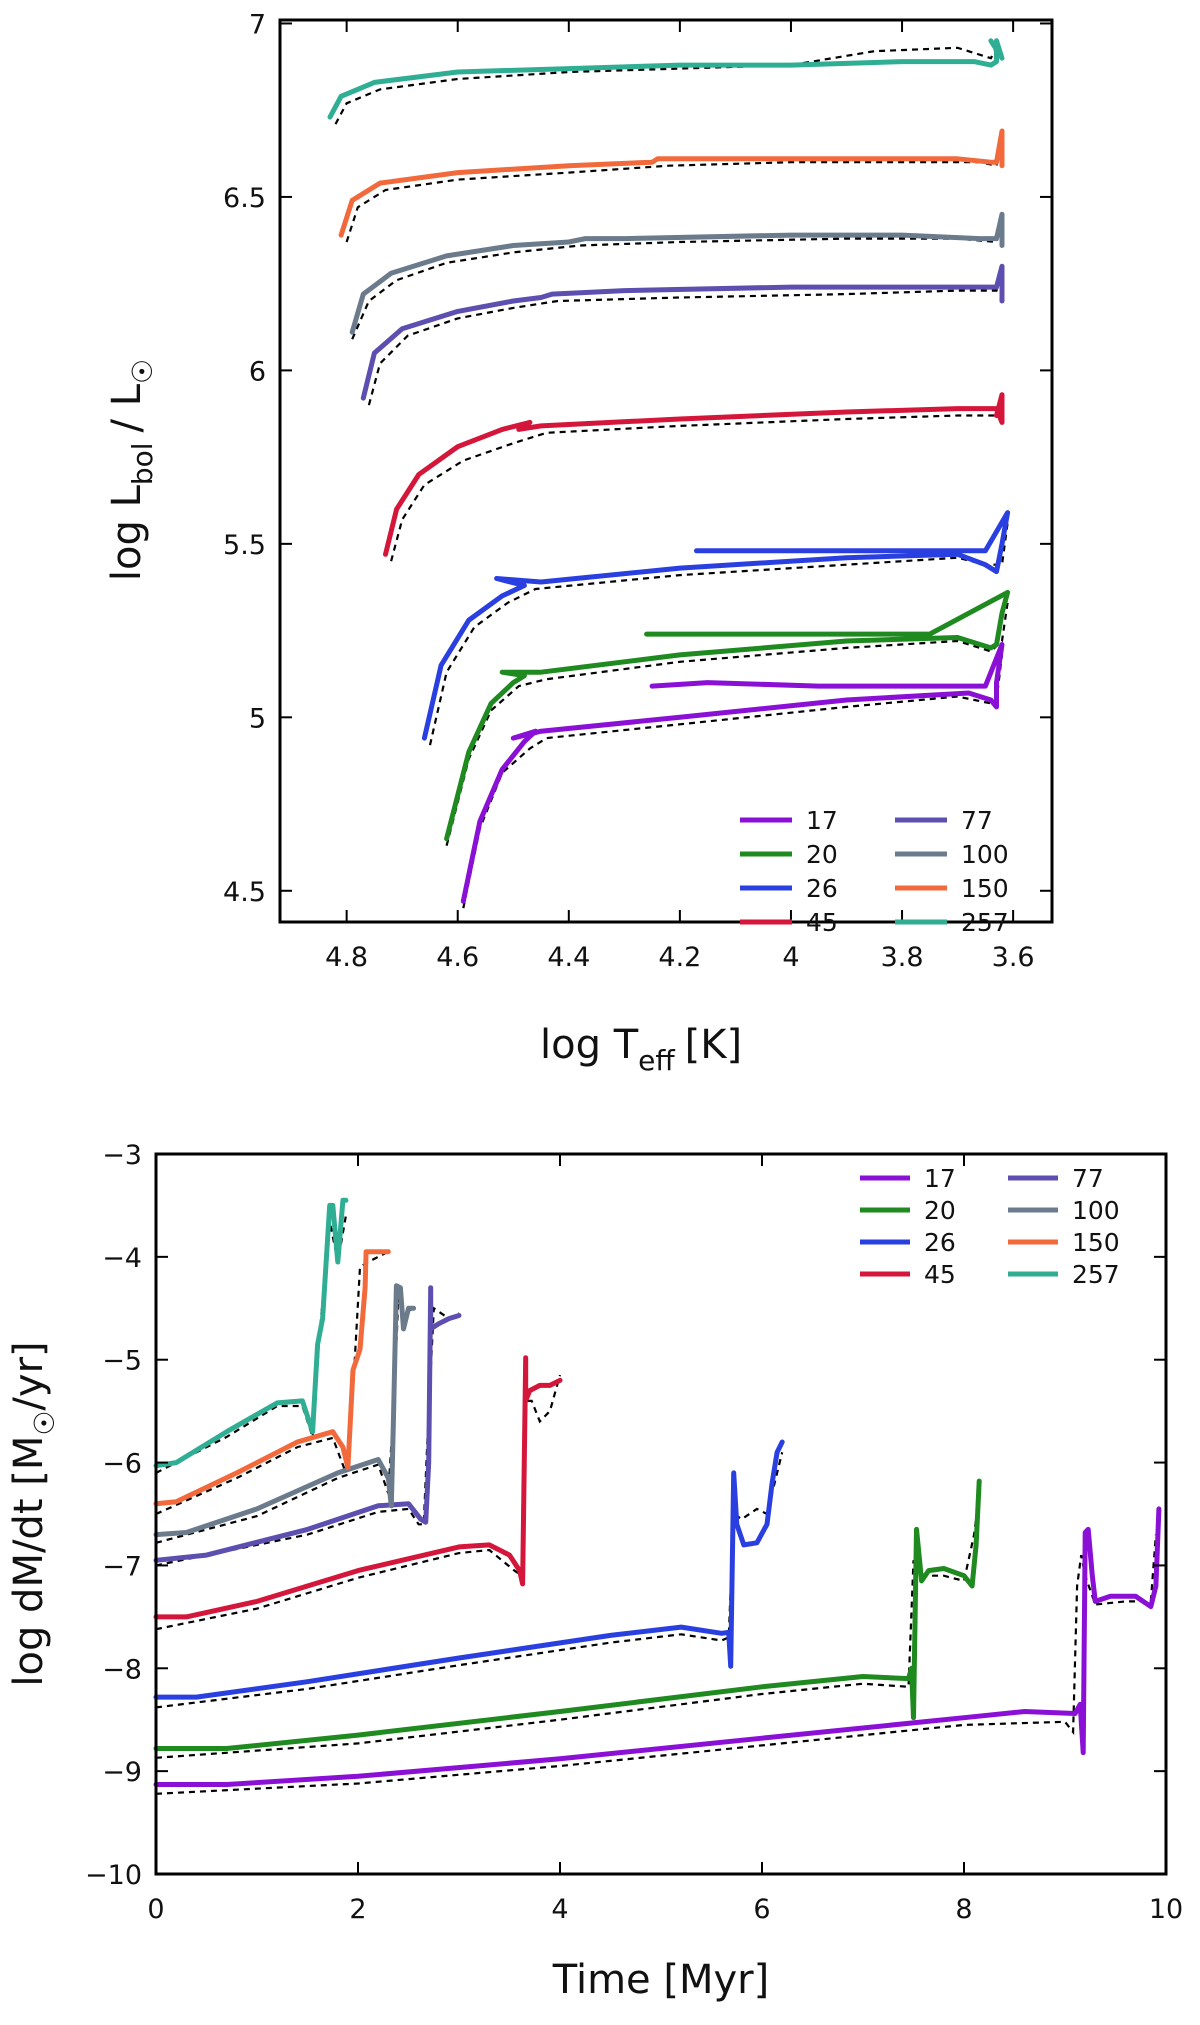 This screenshot has width=1200, height=2025. What do you see at coordinates (257, 718) in the screenshot?
I see `y-tick-label: 5` at bounding box center [257, 718].